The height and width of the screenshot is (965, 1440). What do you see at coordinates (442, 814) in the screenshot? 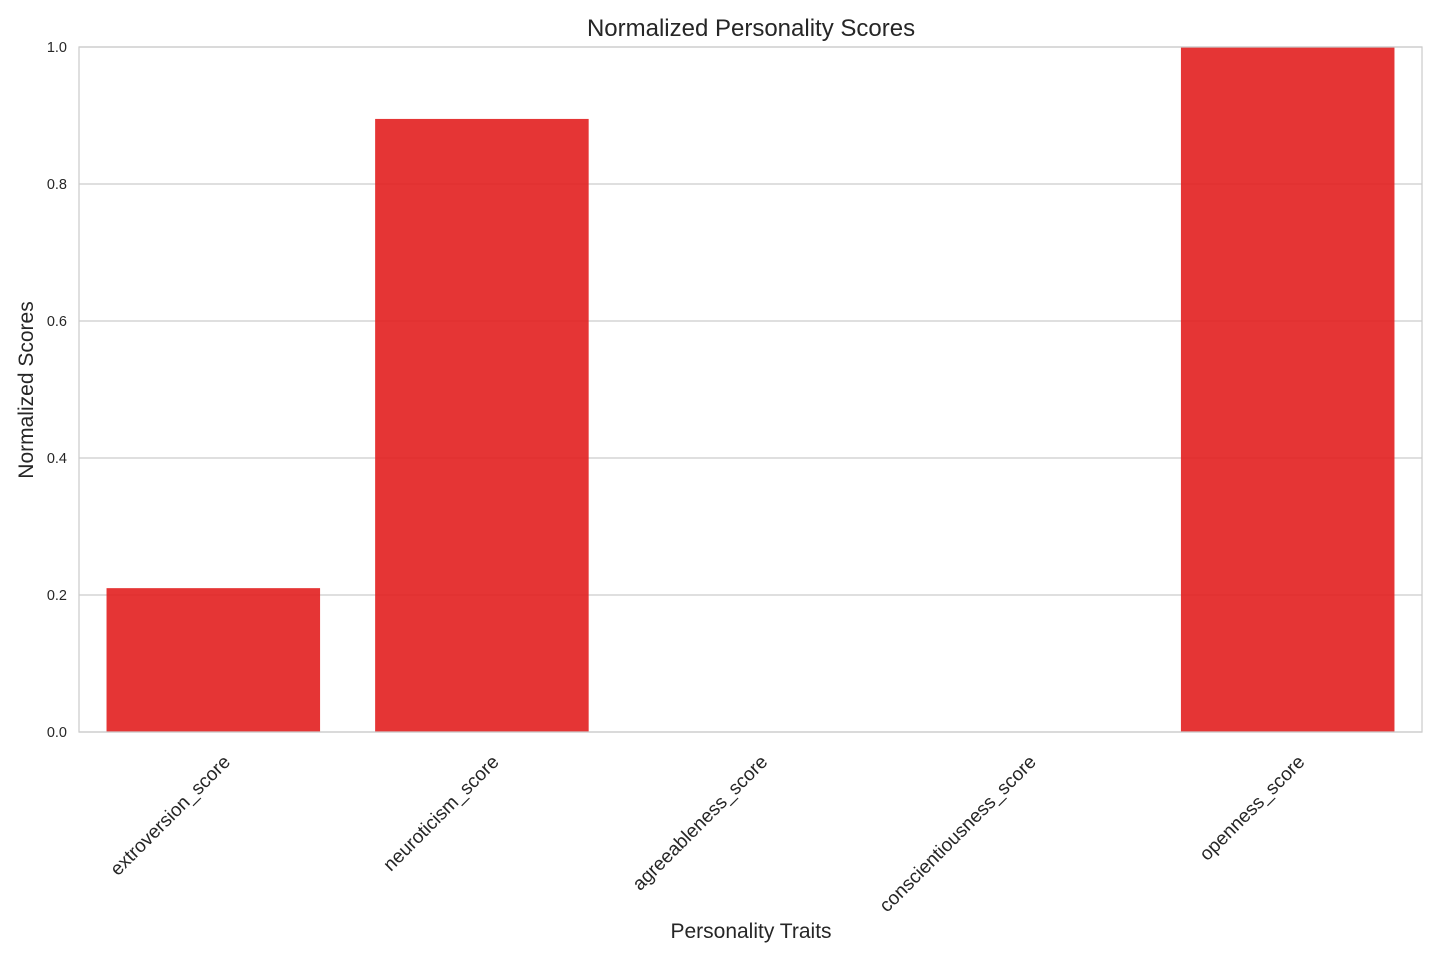
I see `x-tick-label: neuroticism_score` at bounding box center [442, 814].